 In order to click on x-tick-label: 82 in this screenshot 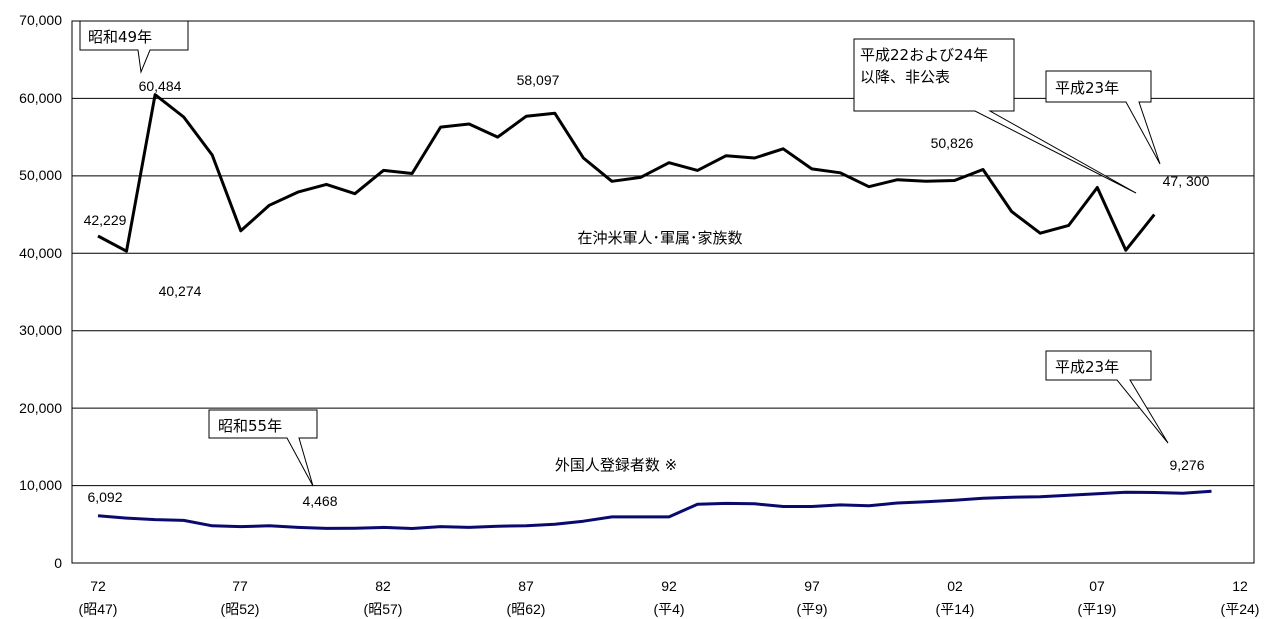, I will do `click(383, 586)`.